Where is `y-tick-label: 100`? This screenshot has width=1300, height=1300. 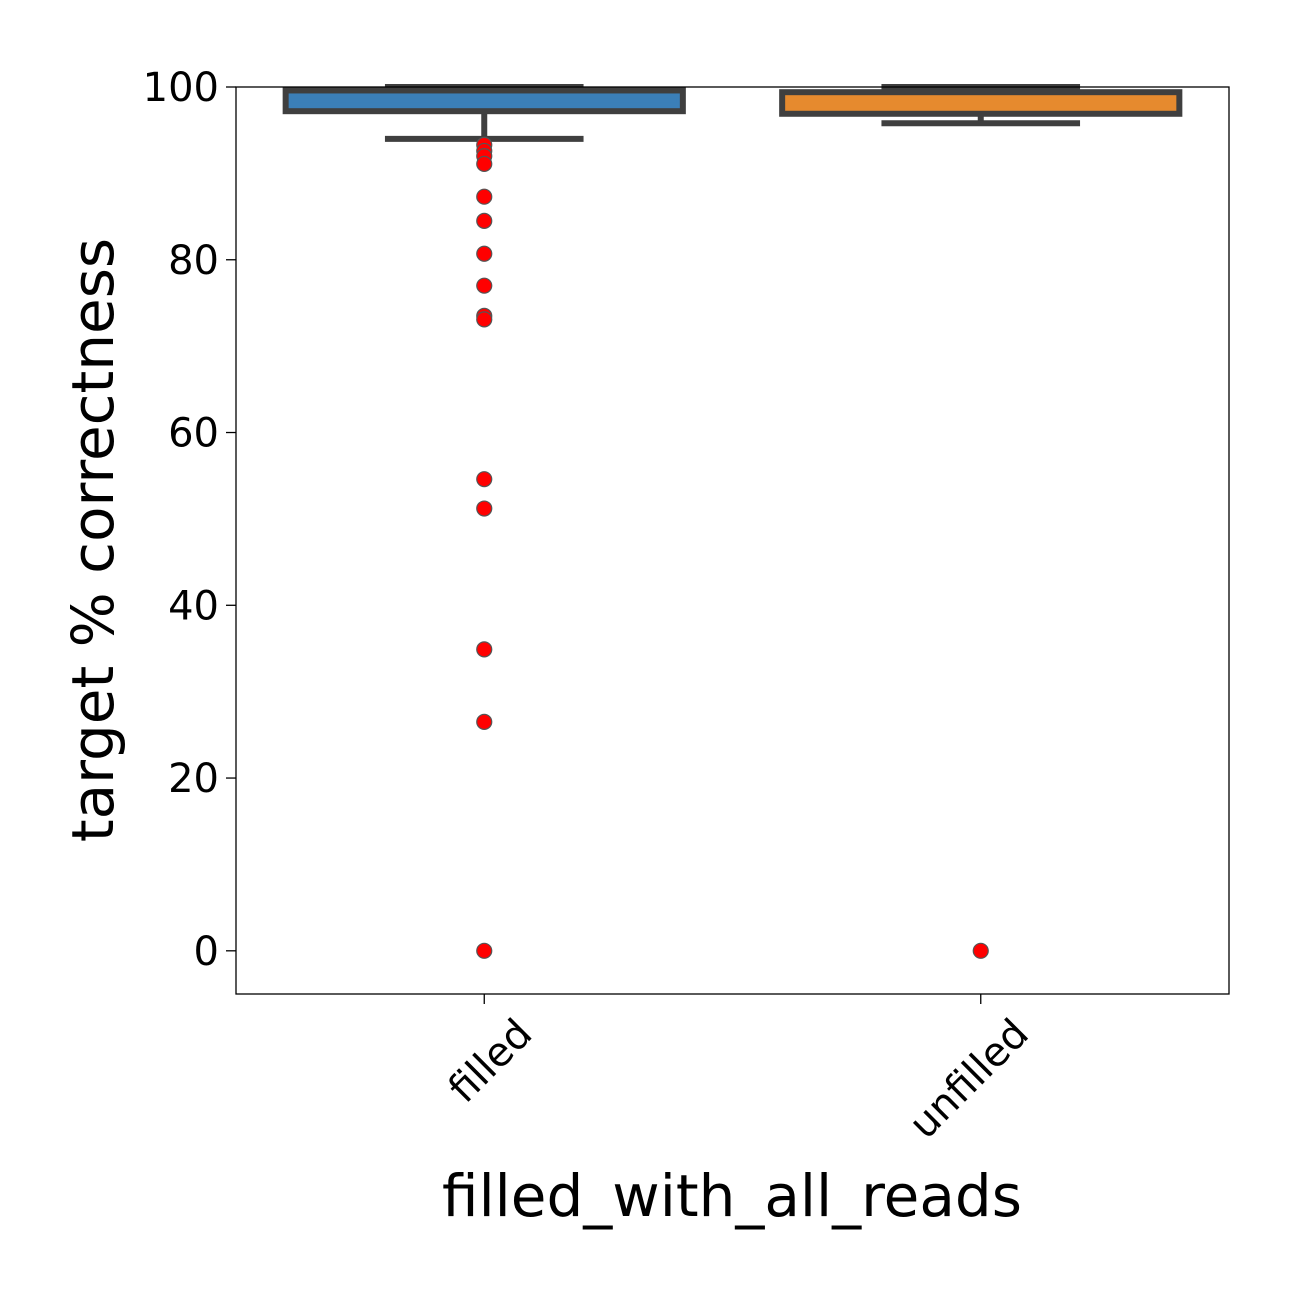
y-tick-label: 100 is located at coordinates (181, 88).